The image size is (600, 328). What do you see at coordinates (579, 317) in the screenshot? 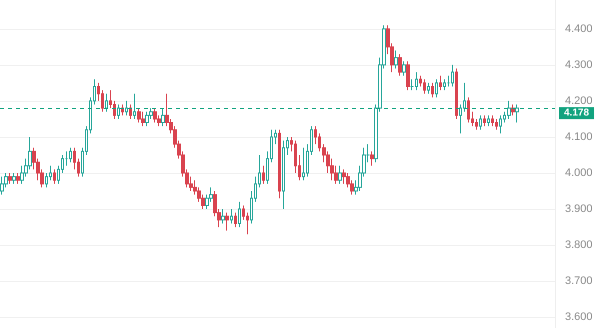
I see `y-tick-label: 3.600` at bounding box center [579, 317].